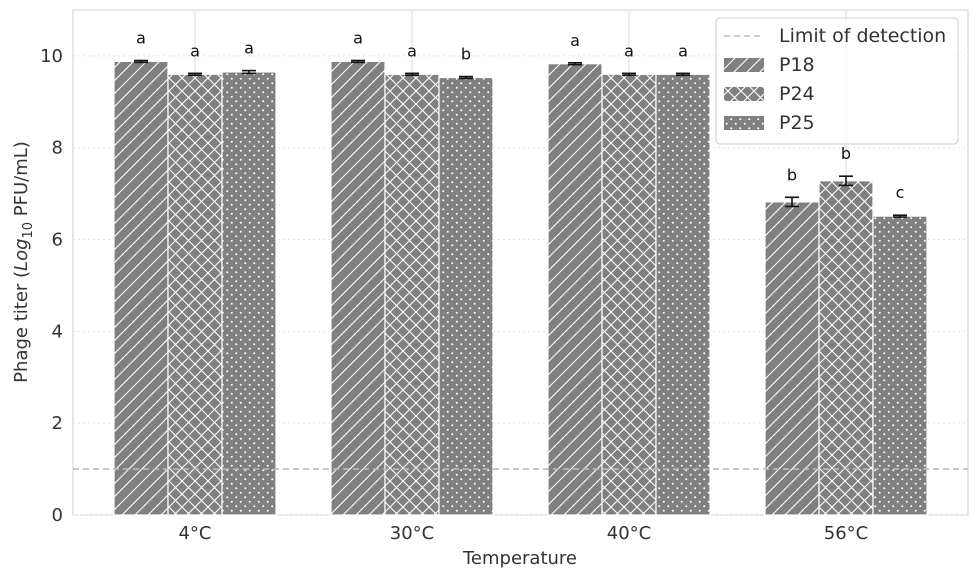 This screenshot has height=578, width=978. I want to click on y-tick-label: 4, so click(57, 331).